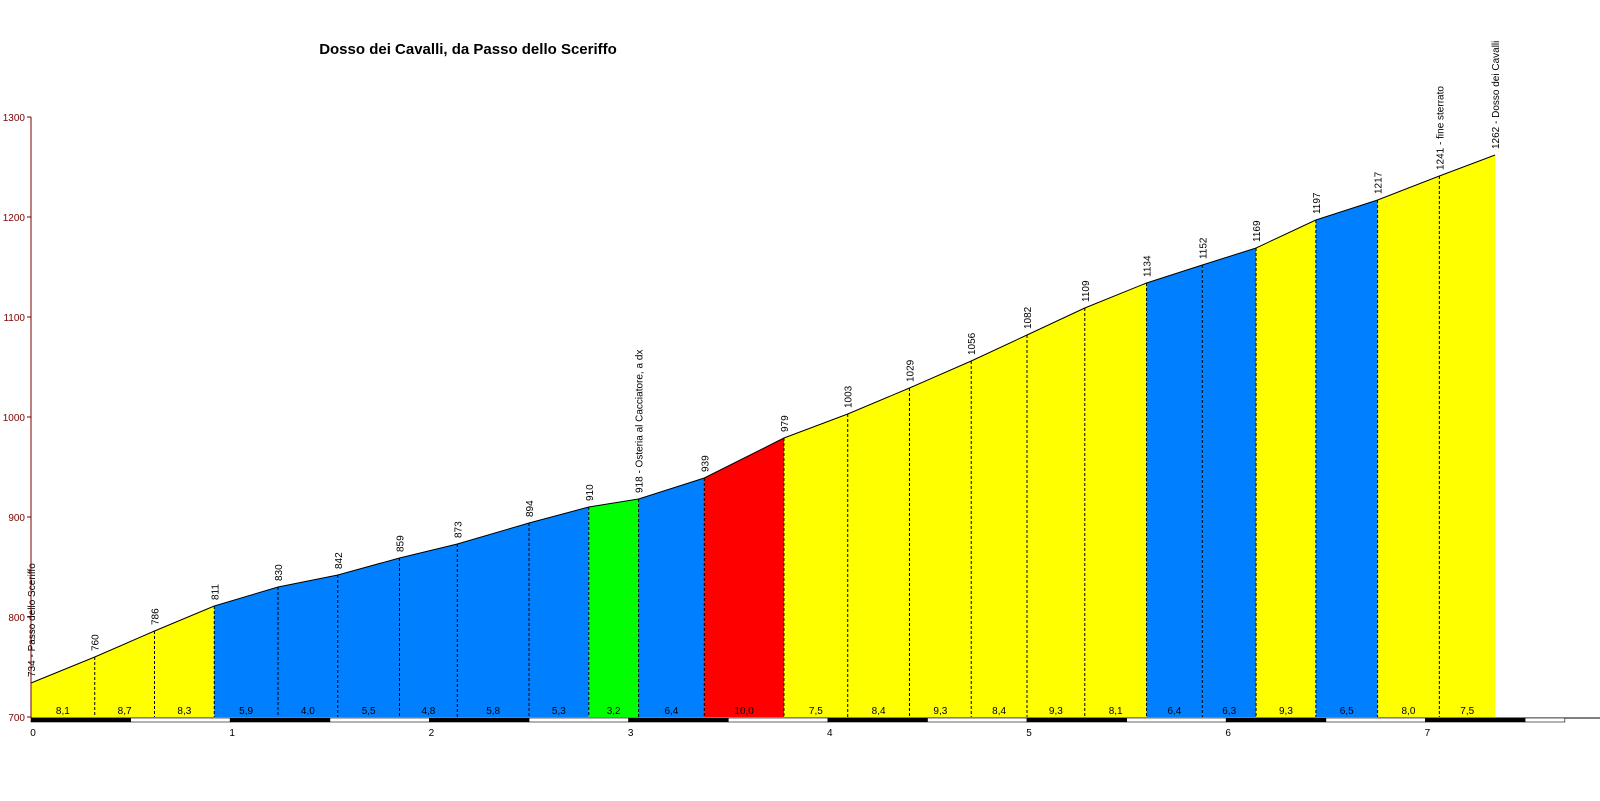 The height and width of the screenshot is (801, 1600). I want to click on y-tick-label: 900, so click(16, 518).